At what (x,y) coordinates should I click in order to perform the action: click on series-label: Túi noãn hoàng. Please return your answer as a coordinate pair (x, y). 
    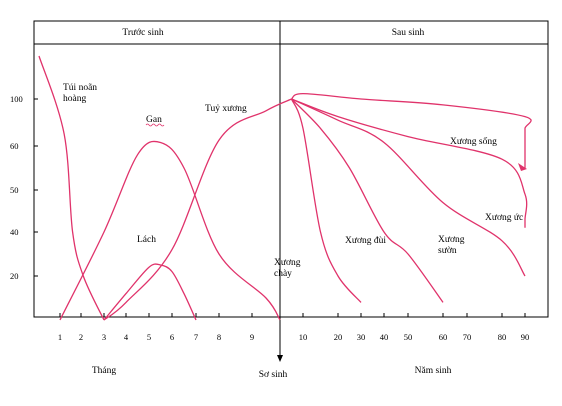
    Looking at the image, I should click on (80, 93).